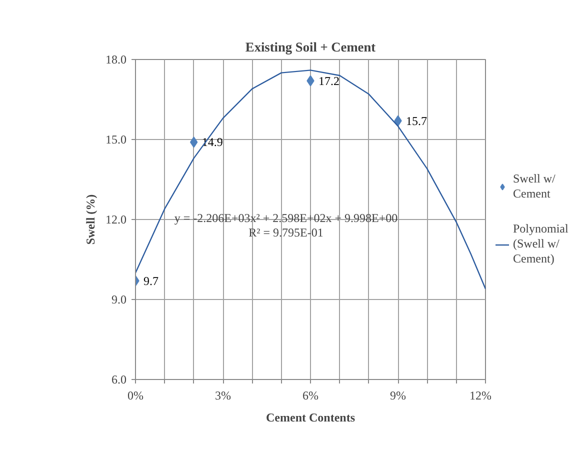 This screenshot has height=459, width=584. I want to click on y-tick-label: 6.0, so click(119, 379).